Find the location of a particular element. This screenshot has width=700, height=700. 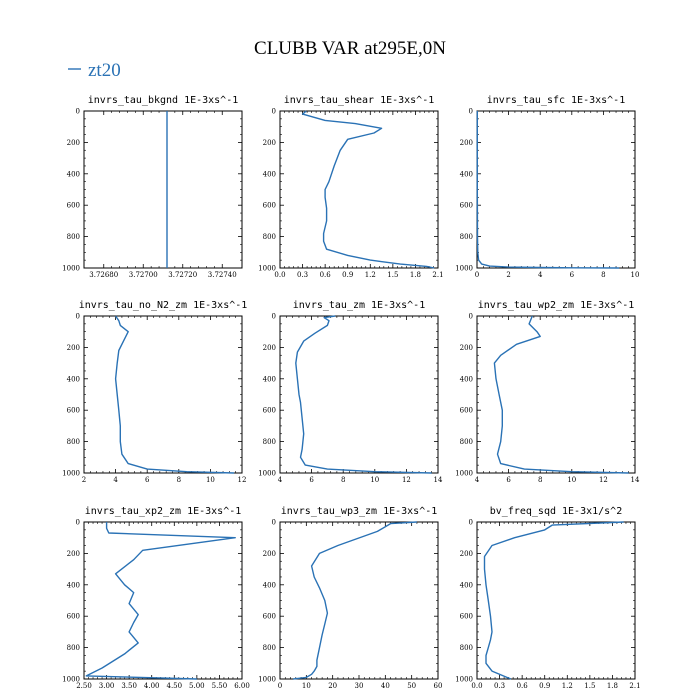

panel-title: invrs_tau_wp2_zm 1E-3xs^-1 is located at coordinates (556, 305).